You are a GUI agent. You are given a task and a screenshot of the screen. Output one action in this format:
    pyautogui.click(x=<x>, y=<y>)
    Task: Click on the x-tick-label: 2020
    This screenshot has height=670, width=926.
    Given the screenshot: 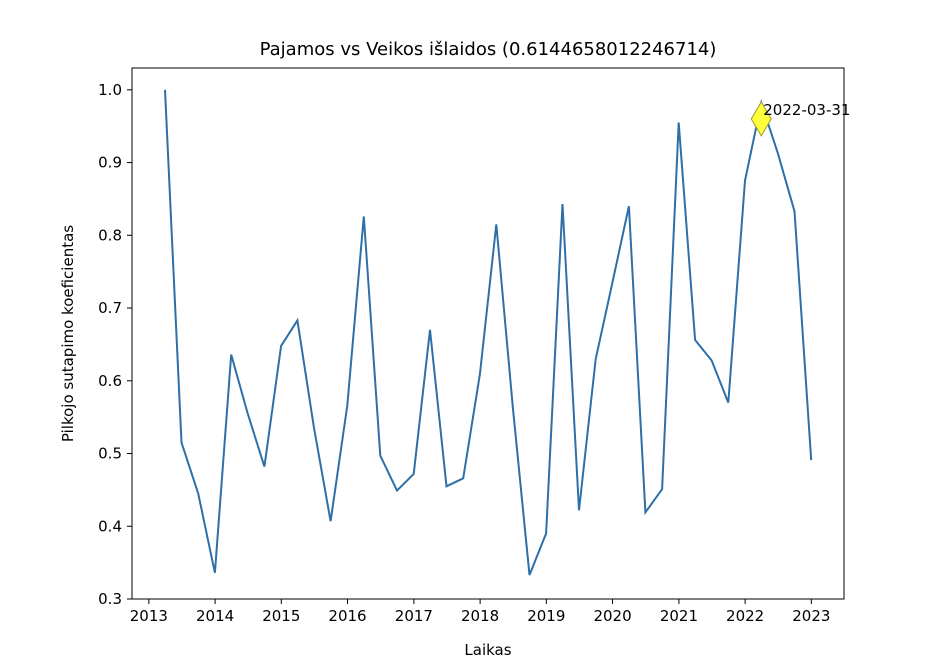 What is the action you would take?
    pyautogui.click(x=612, y=616)
    